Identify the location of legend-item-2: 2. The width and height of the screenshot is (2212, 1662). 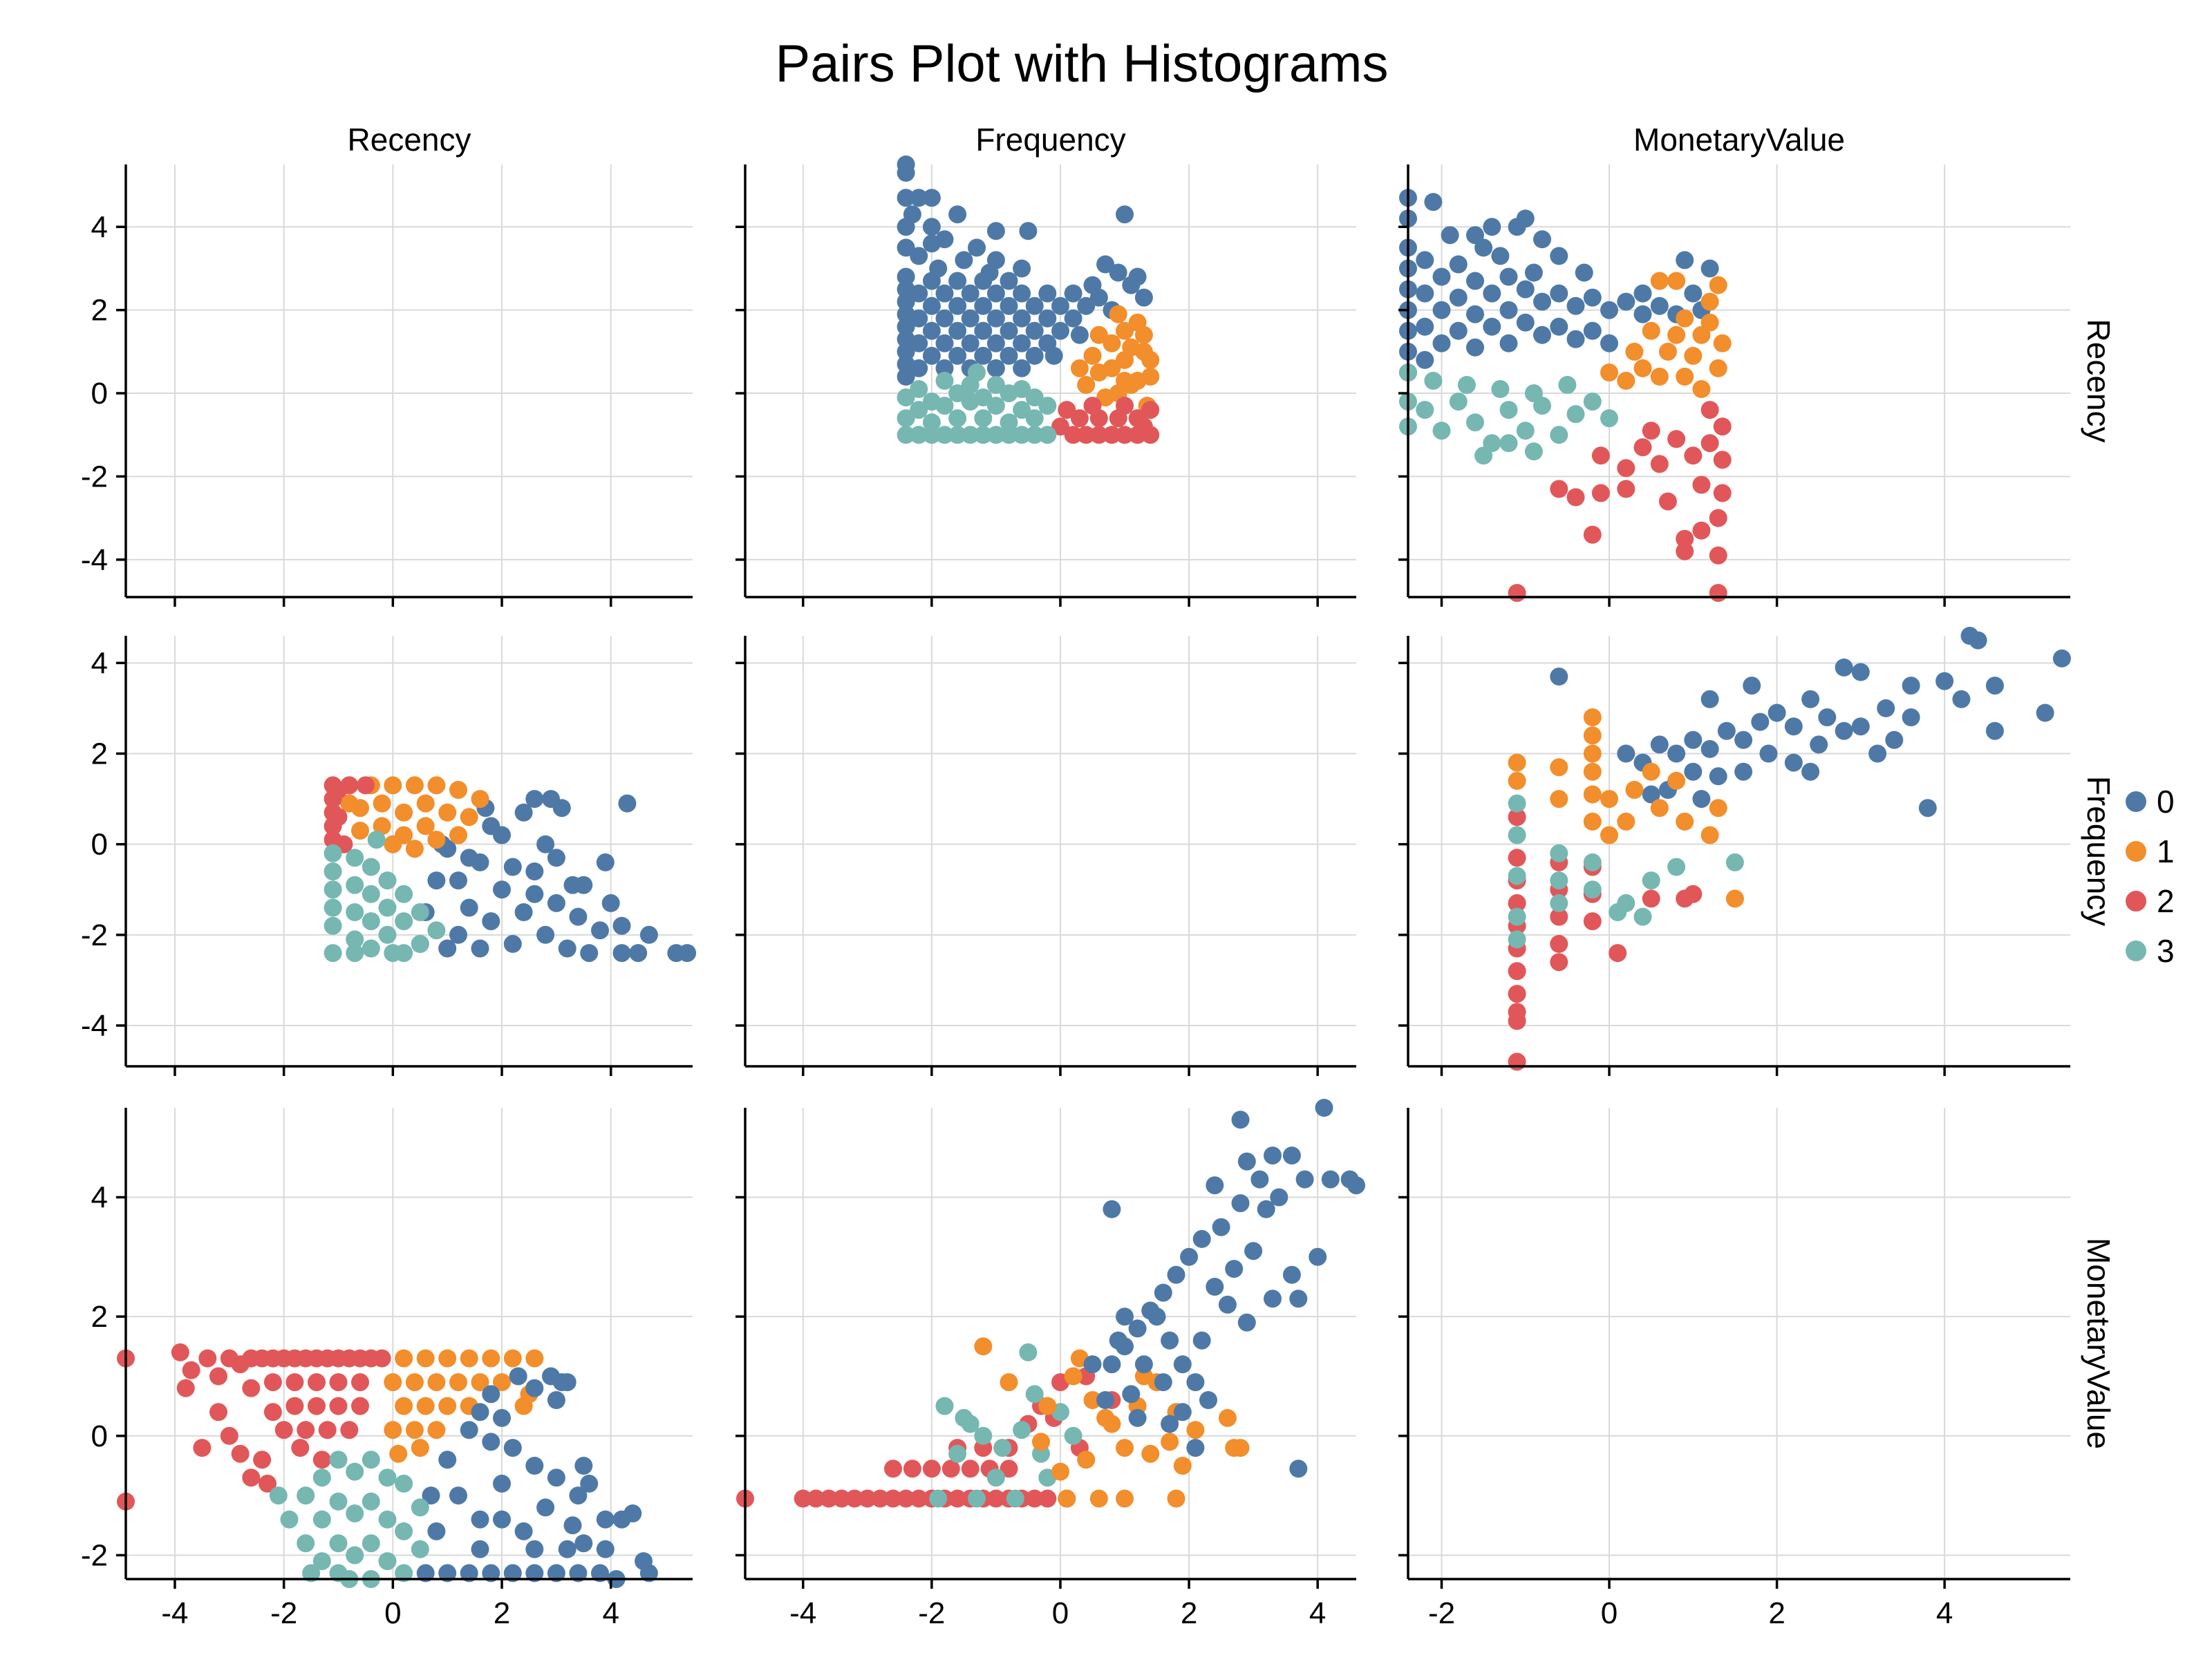
(2150, 901).